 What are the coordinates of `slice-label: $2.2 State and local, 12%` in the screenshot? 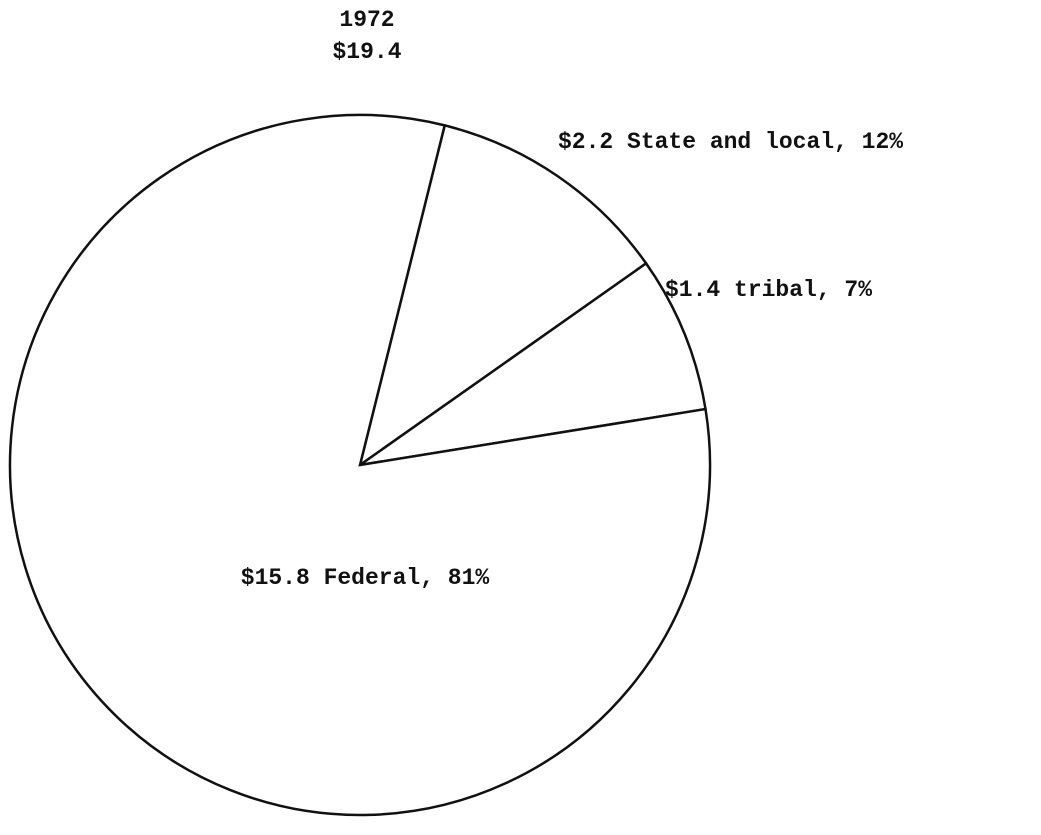 It's located at (730, 142).